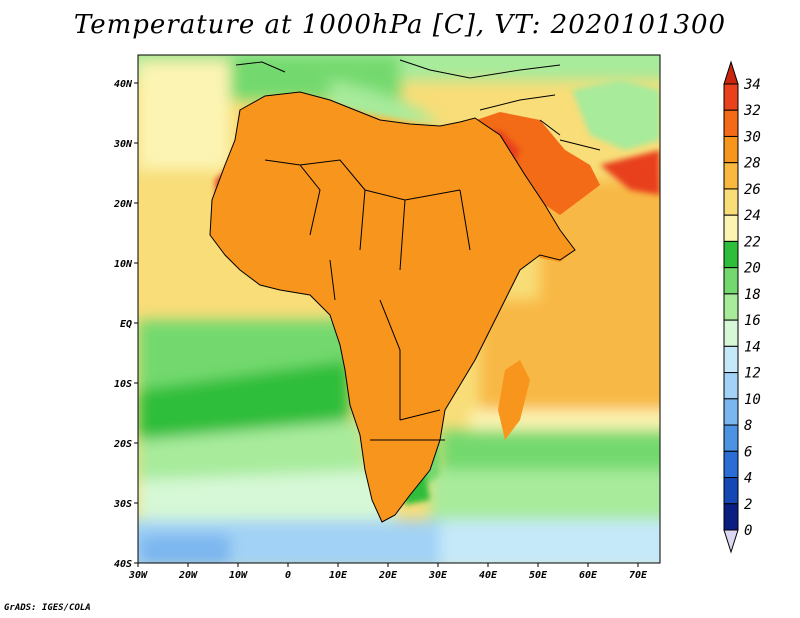 The width and height of the screenshot is (800, 618). I want to click on colorbar-label: 2, so click(748, 505).